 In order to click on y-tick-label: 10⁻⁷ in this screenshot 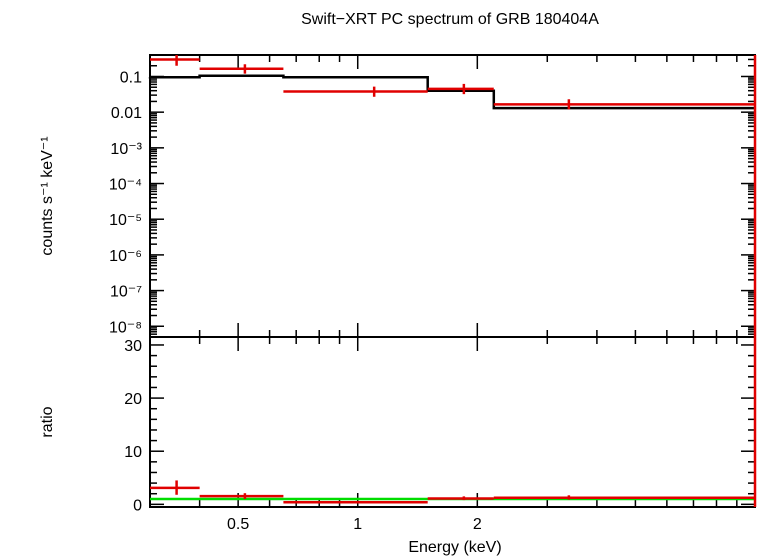, I will do `click(126, 292)`.